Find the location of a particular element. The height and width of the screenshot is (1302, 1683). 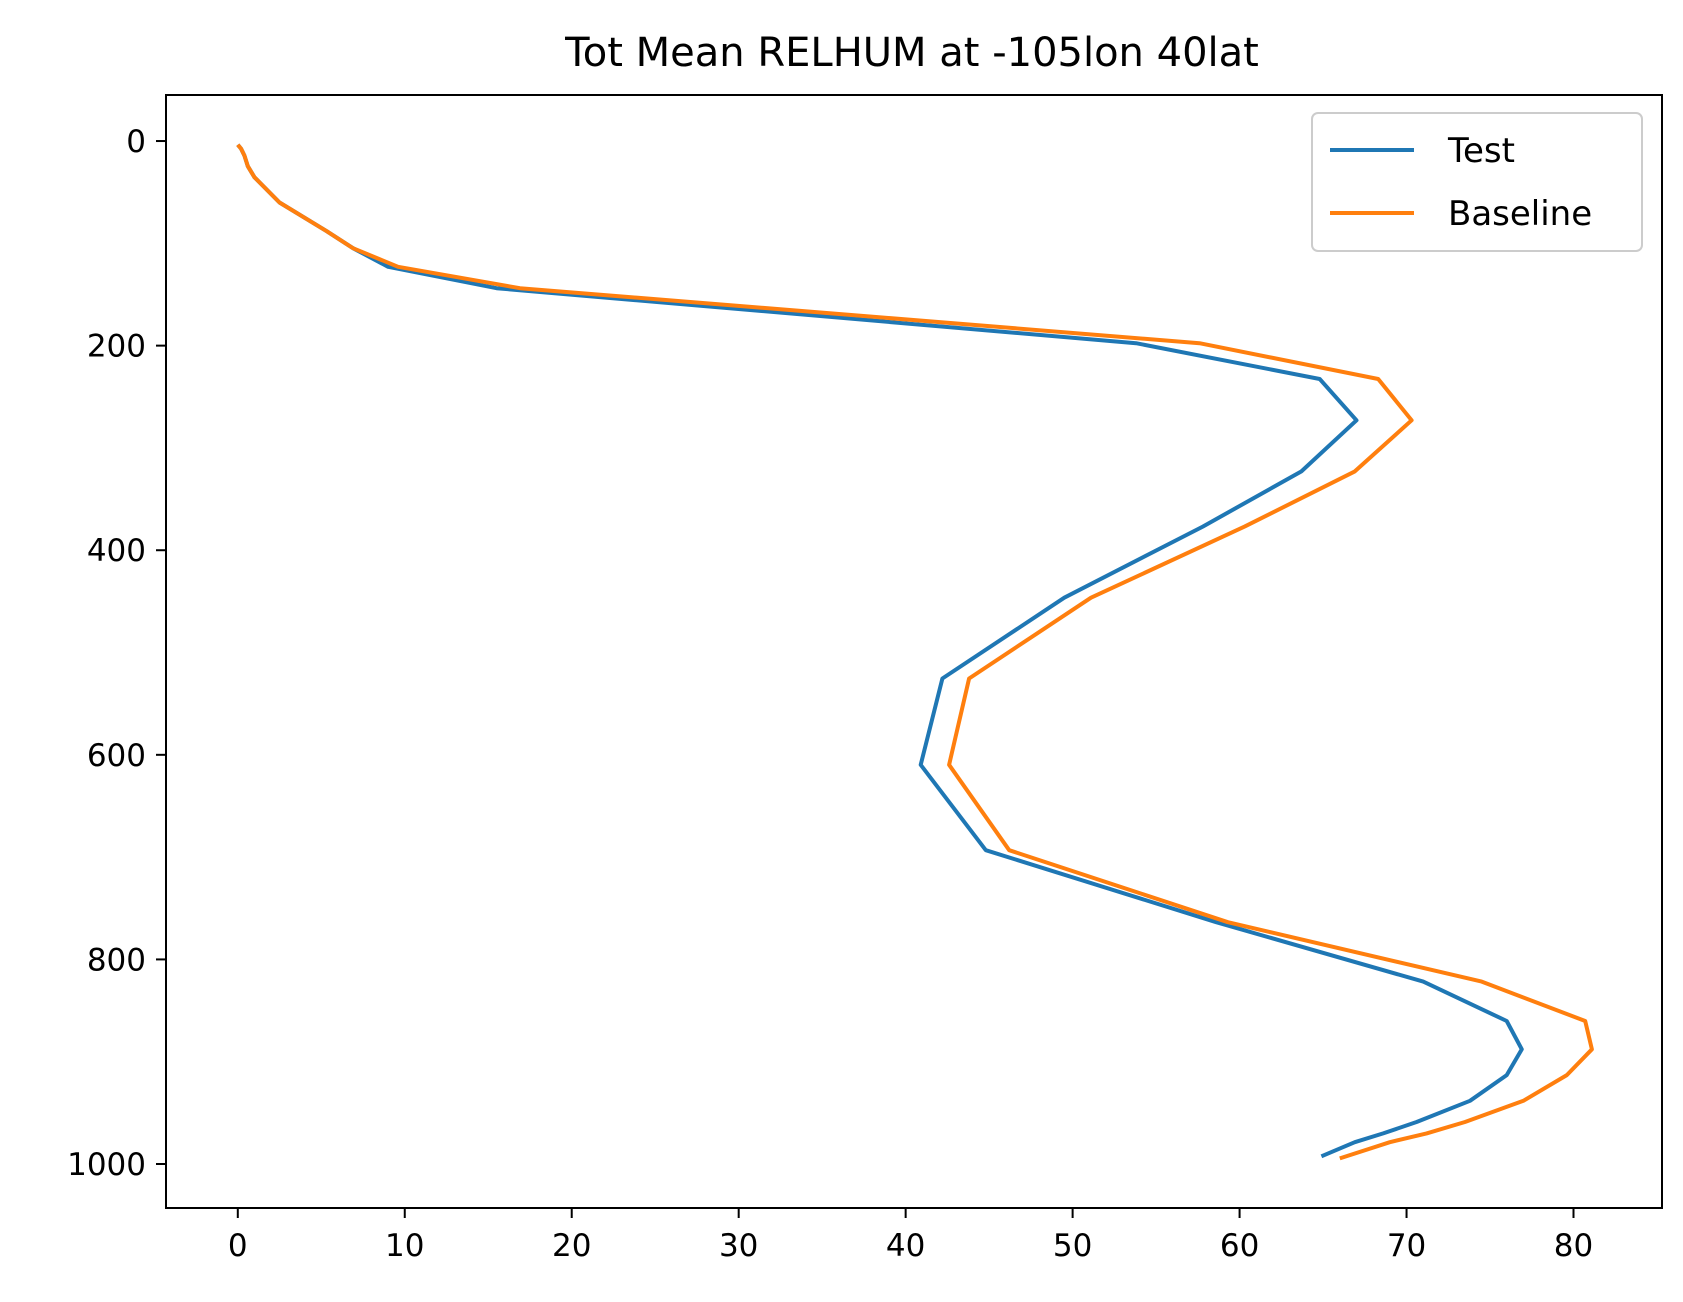

legend-label-test: Test is located at coordinates (1481, 151).